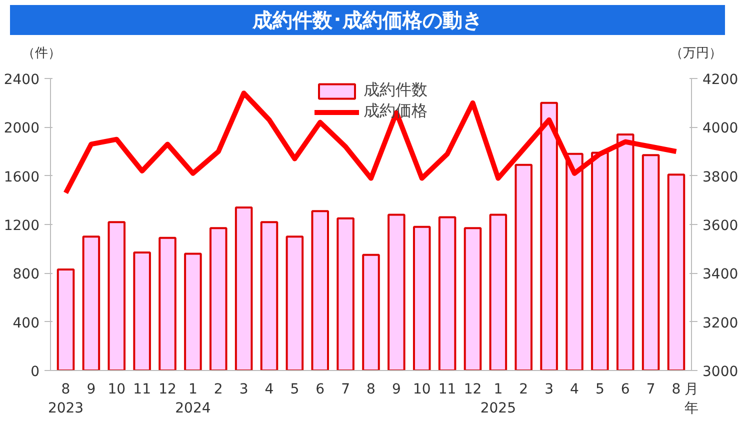 Image resolution: width=741 pixels, height=433 pixels. I want to click on y-axis-title: （件）, so click(41, 54).